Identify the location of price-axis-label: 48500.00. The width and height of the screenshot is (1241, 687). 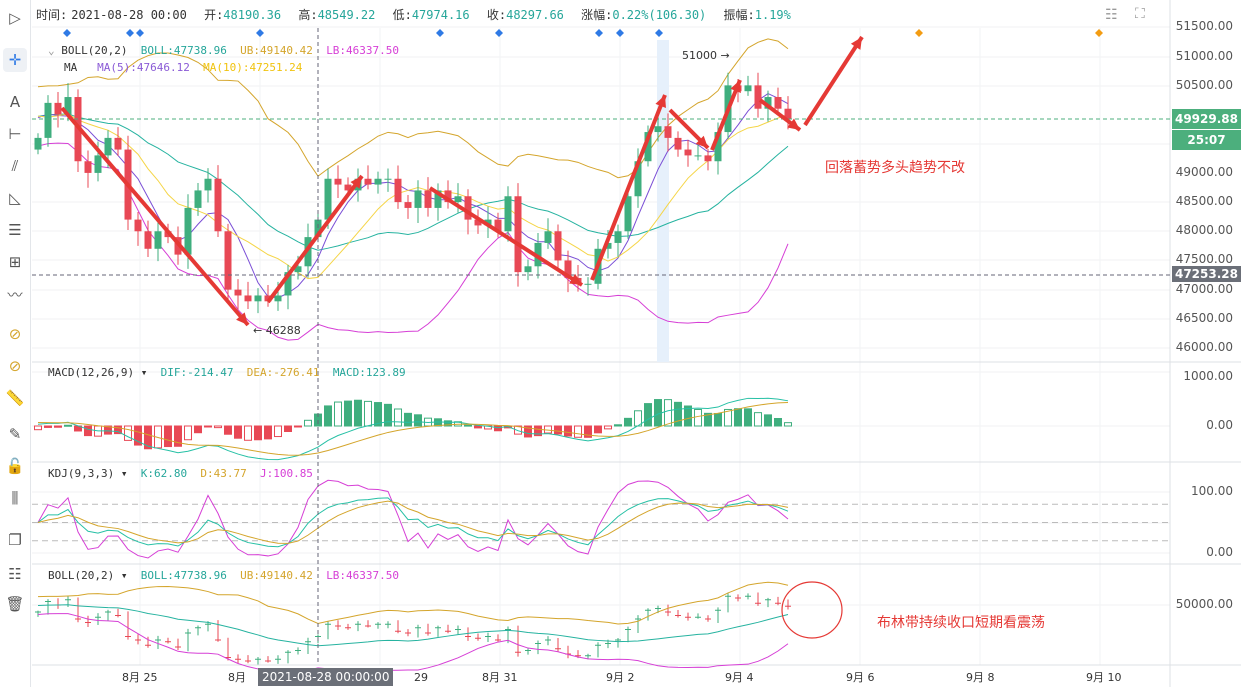
(1204, 201).